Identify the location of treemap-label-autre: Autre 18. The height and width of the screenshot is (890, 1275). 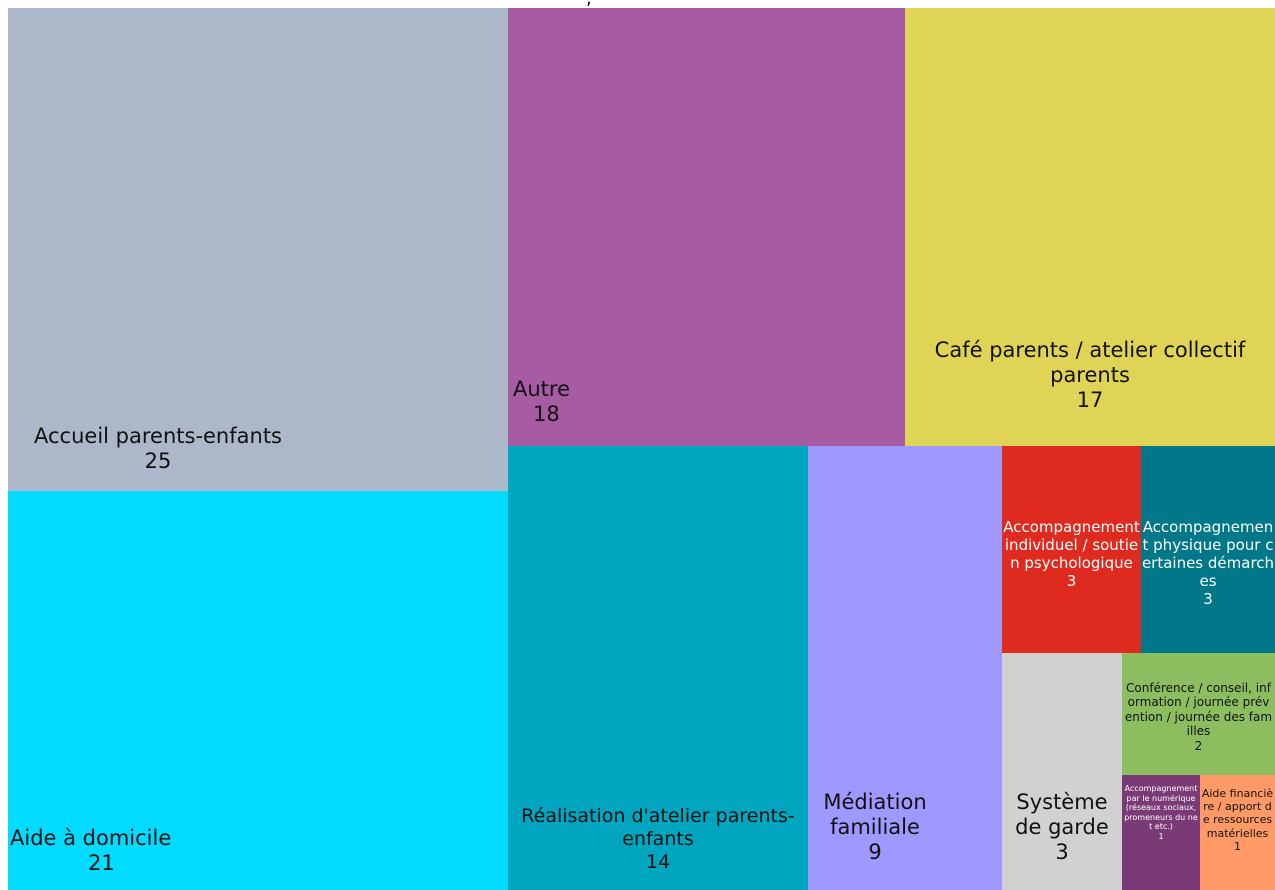
(548, 402).